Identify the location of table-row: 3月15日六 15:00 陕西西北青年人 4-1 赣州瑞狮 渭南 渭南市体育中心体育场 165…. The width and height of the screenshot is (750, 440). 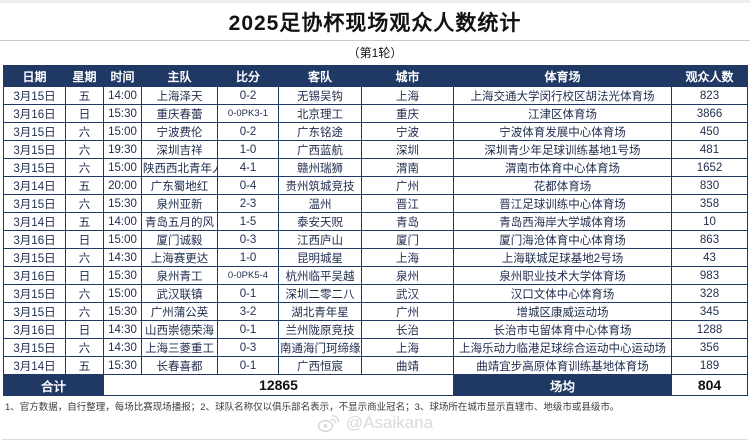
(375, 167).